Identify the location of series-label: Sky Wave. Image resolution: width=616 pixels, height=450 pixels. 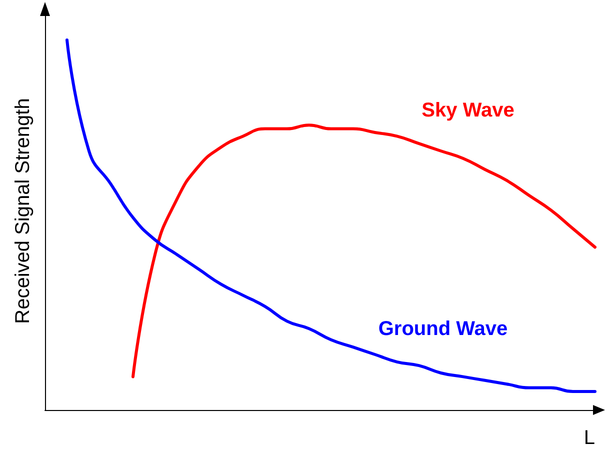
(468, 110).